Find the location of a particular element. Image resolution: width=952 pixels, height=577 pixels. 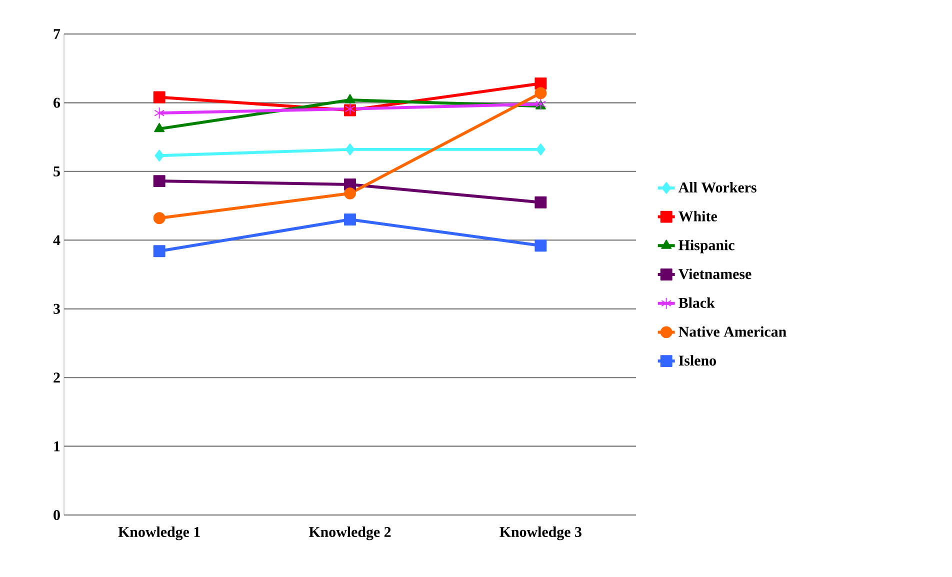

legend-label: All Workers is located at coordinates (717, 187).